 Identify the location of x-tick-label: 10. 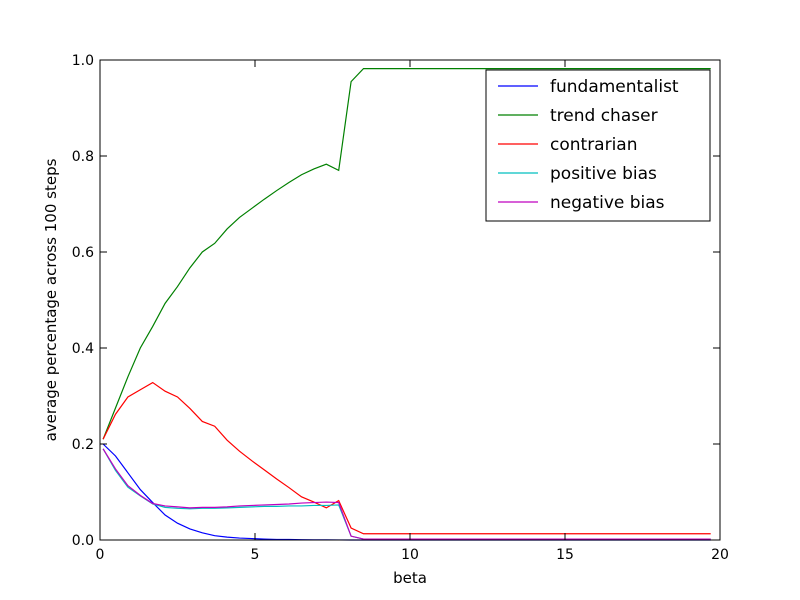
(410, 555).